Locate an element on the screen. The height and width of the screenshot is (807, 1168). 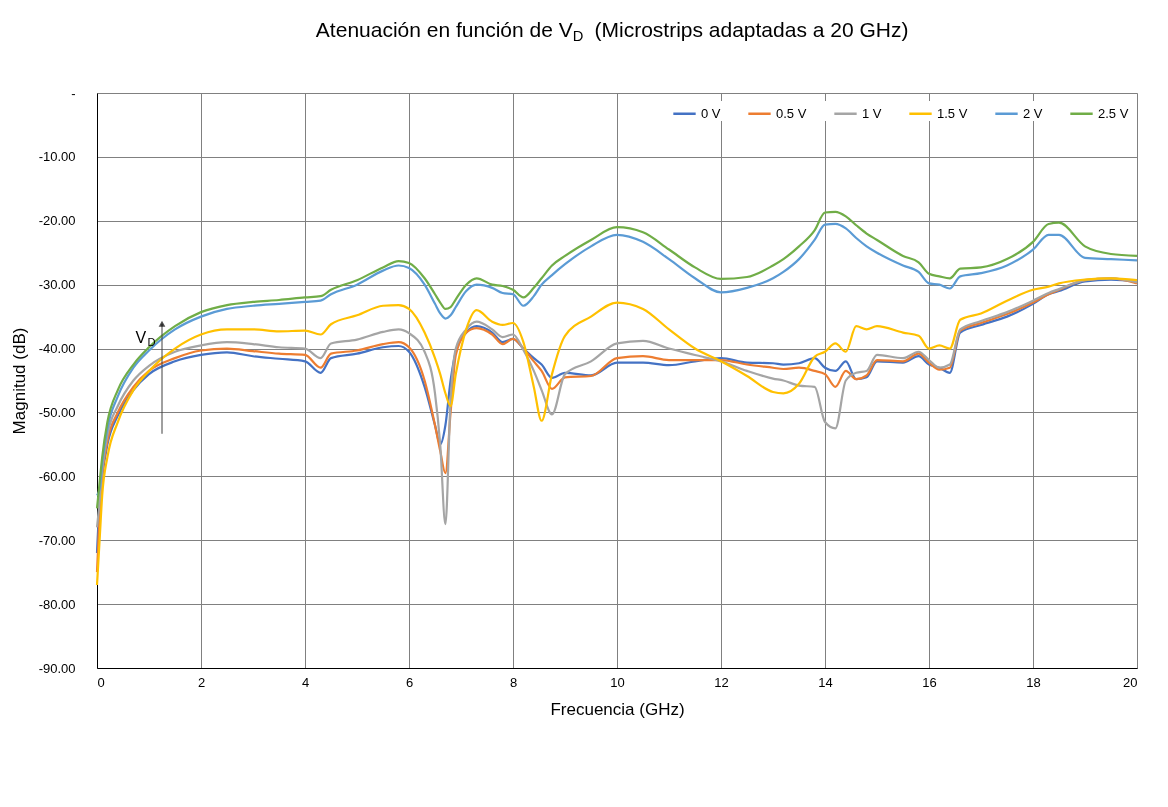
legend-label: 0 V is located at coordinates (711, 113).